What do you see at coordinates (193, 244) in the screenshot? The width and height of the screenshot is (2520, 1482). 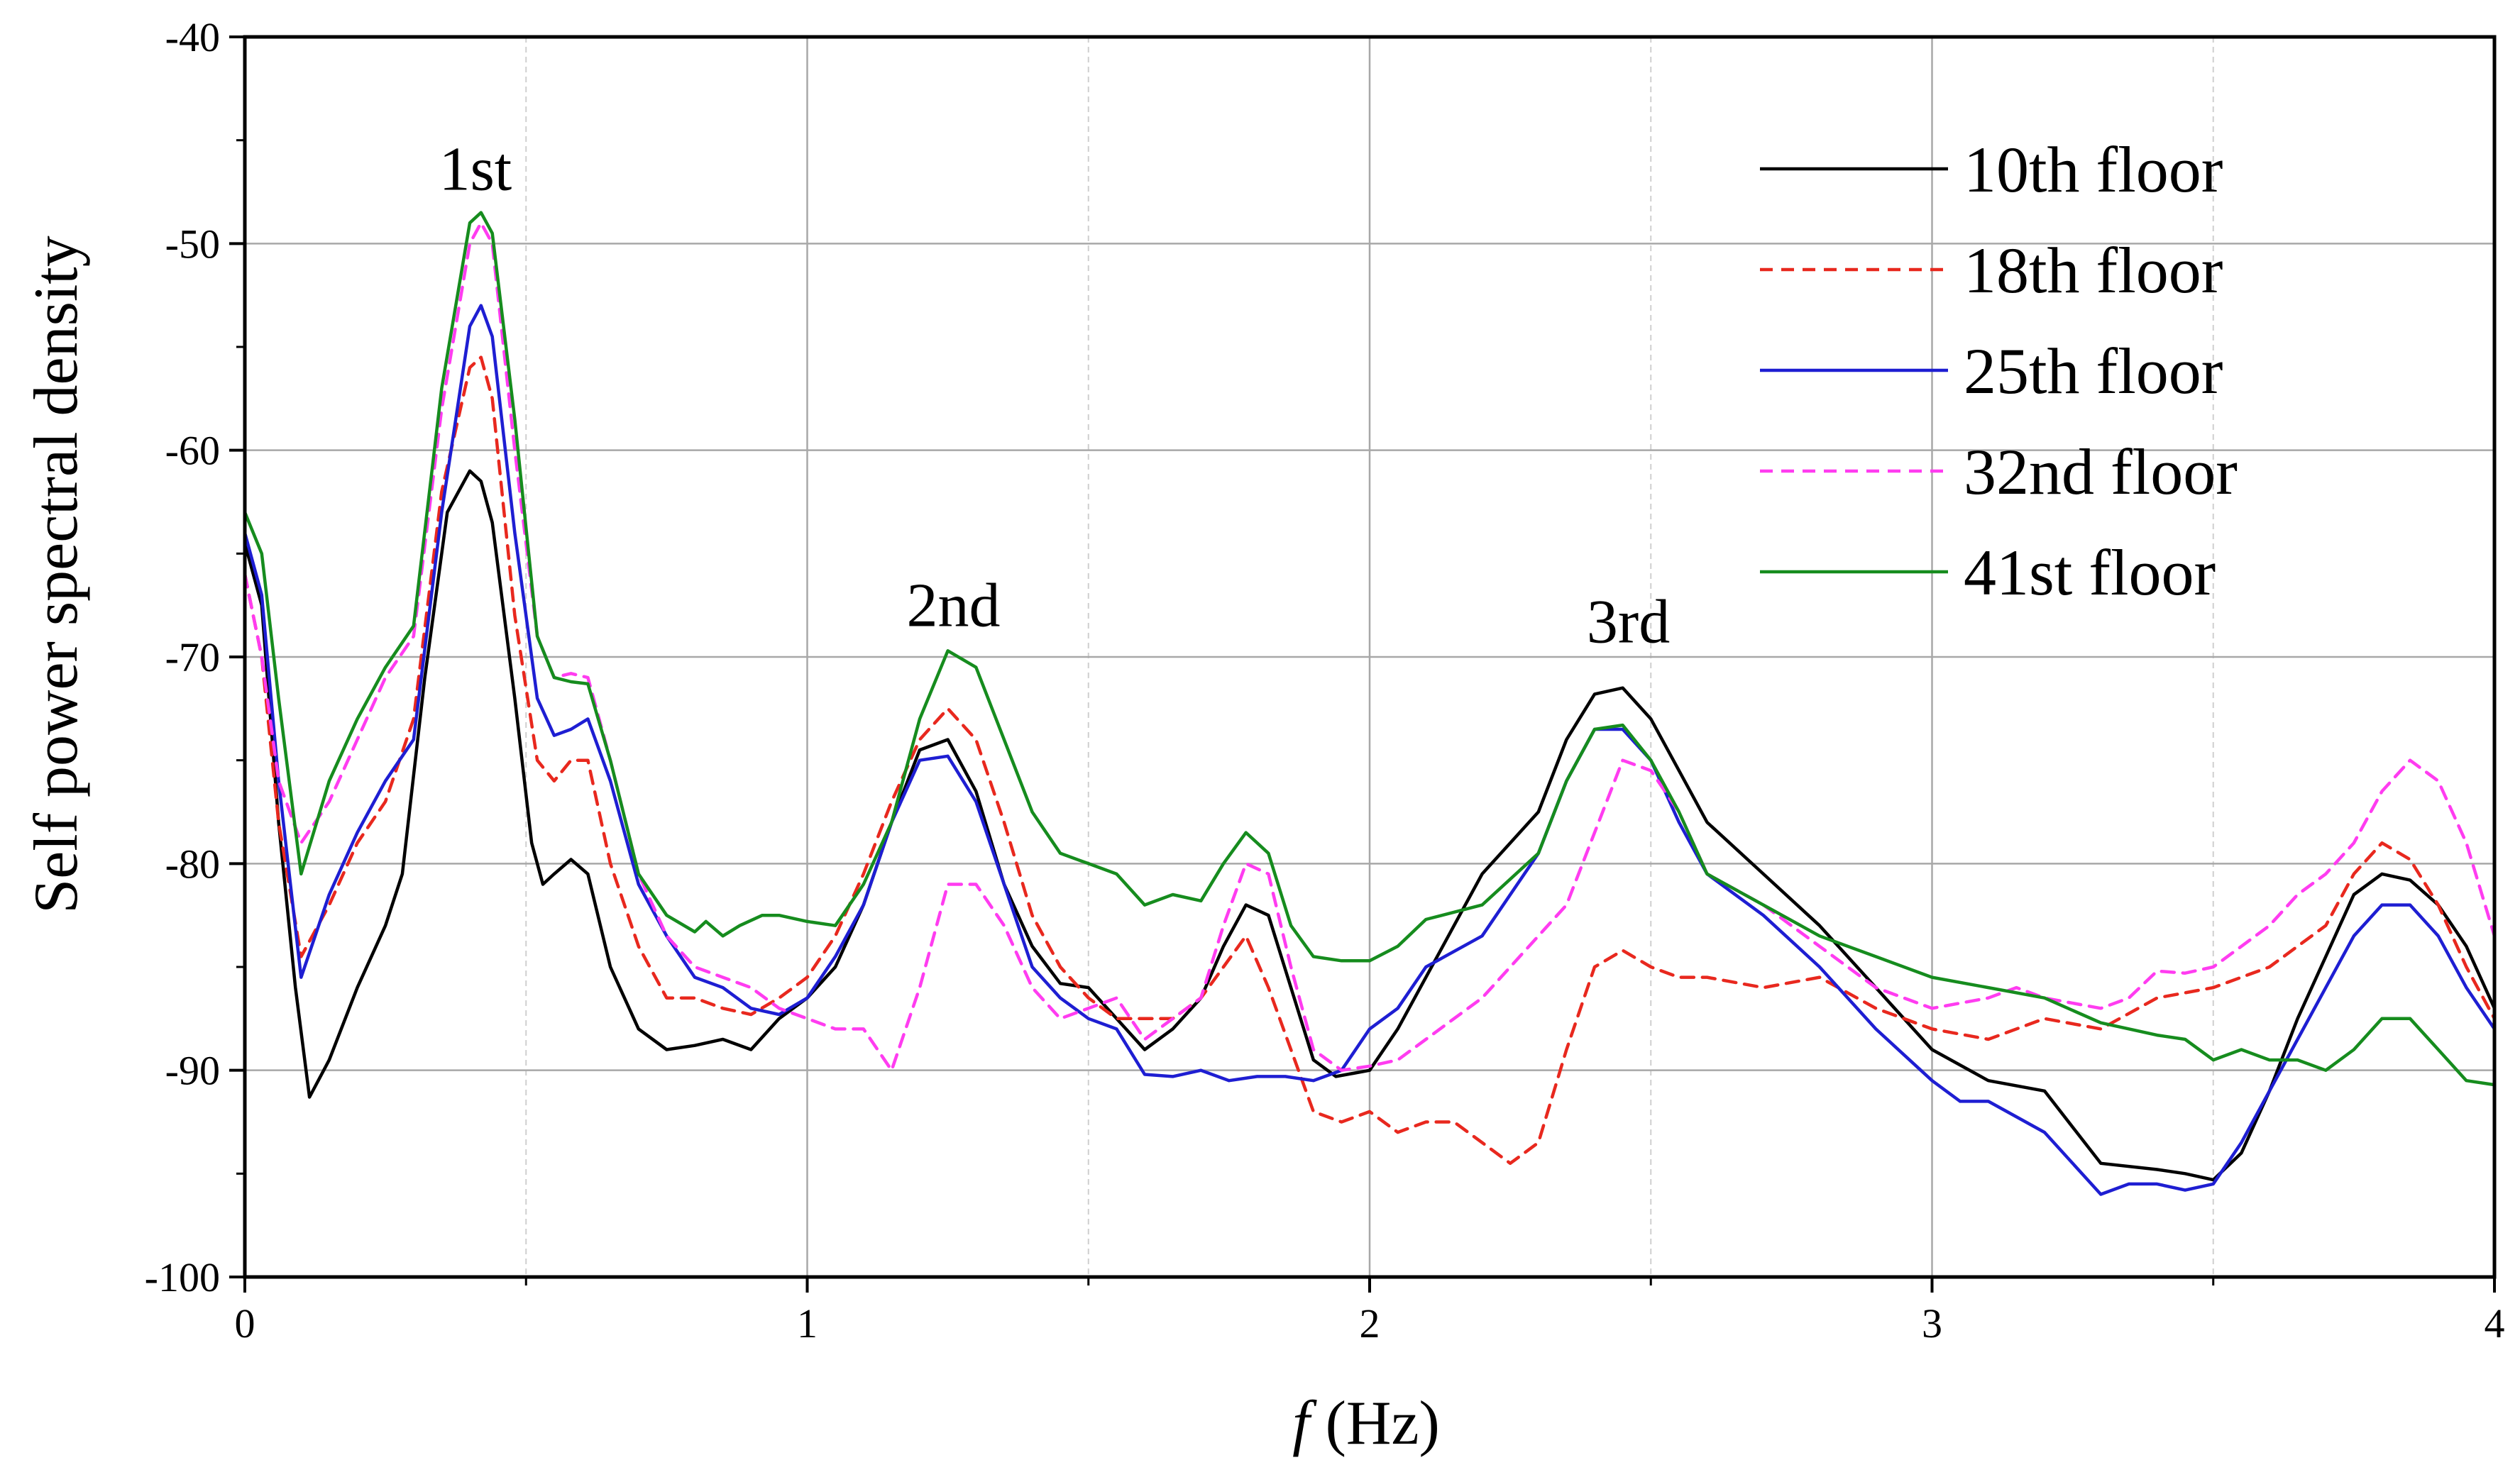 I see `y-tick-label: -50` at bounding box center [193, 244].